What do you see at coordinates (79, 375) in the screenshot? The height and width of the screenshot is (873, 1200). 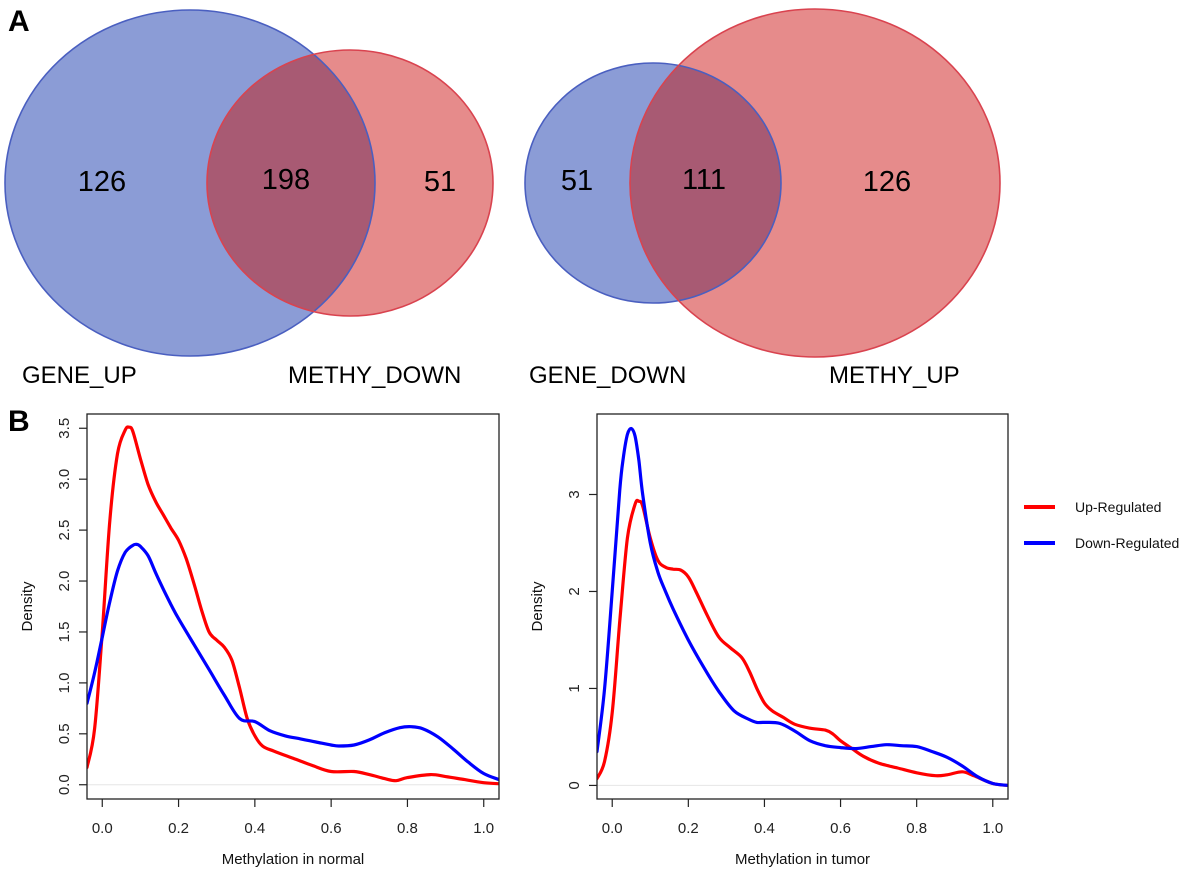 I see `venn-label-gene-up: GENE_UP` at bounding box center [79, 375].